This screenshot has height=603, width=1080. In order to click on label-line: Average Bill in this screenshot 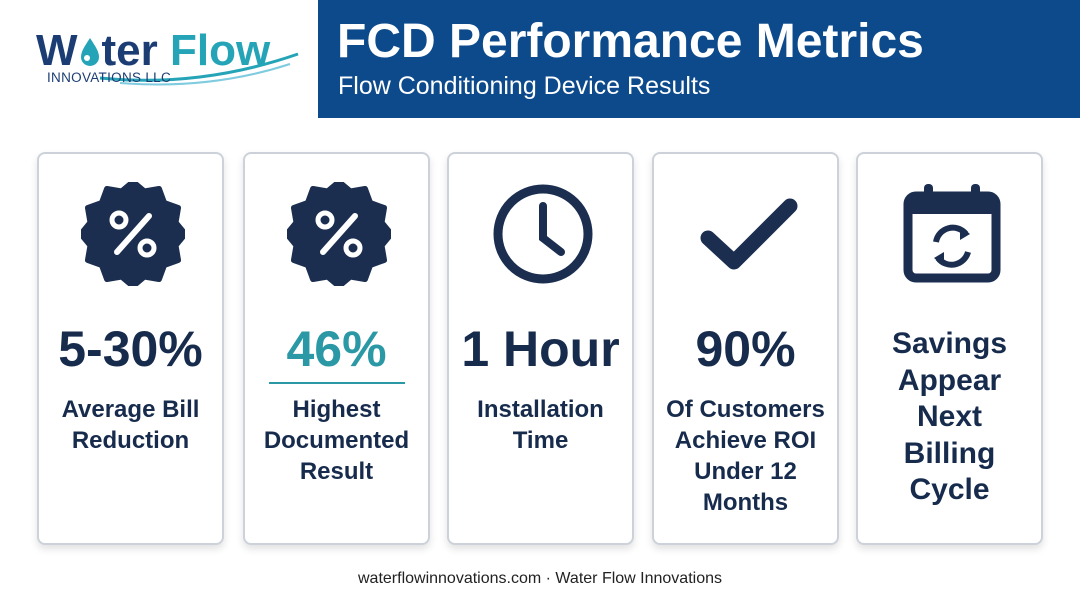, I will do `click(130, 409)`.